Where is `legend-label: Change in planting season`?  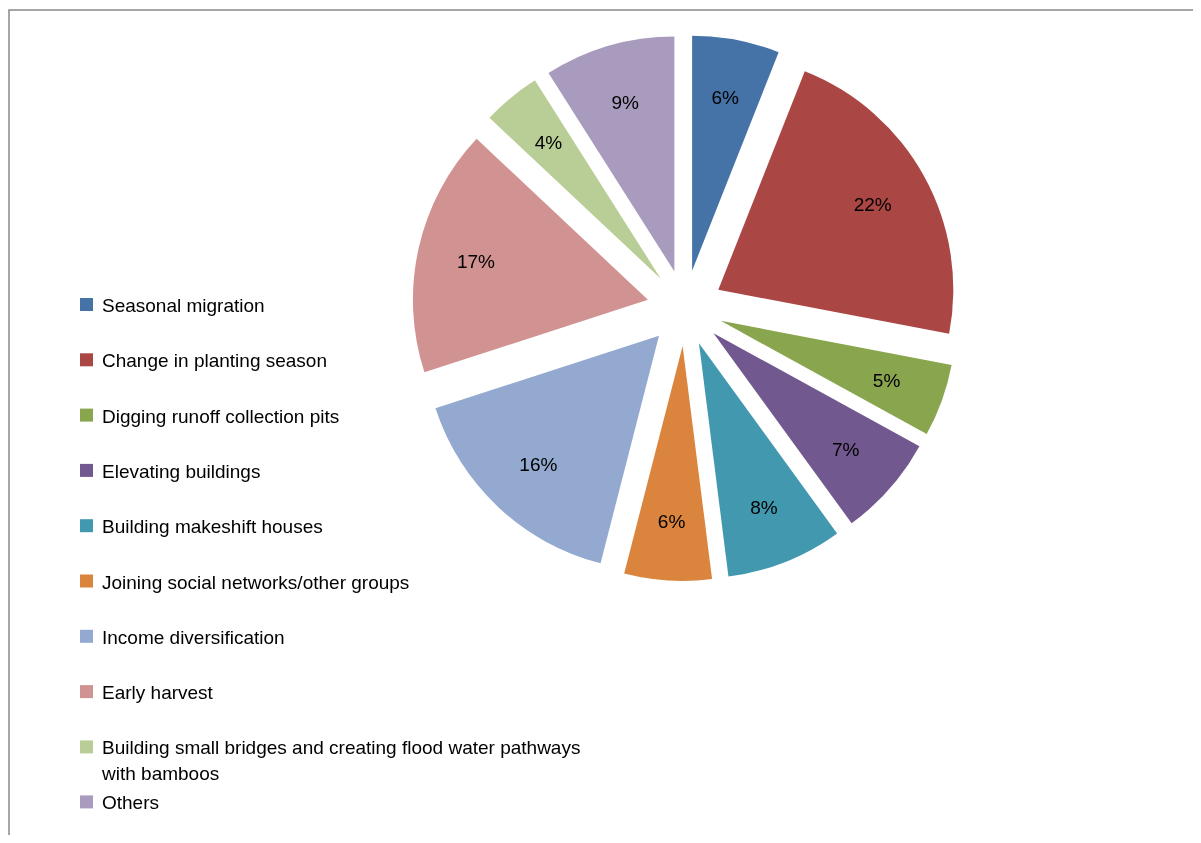
legend-label: Change in planting season is located at coordinates (215, 360).